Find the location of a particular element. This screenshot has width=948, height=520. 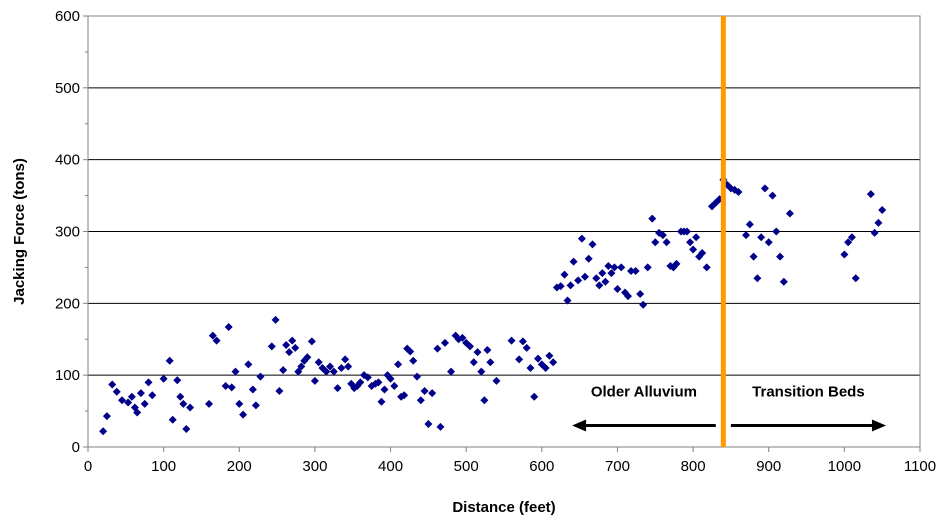

annotation-label: Transition Beds is located at coordinates (808, 392).